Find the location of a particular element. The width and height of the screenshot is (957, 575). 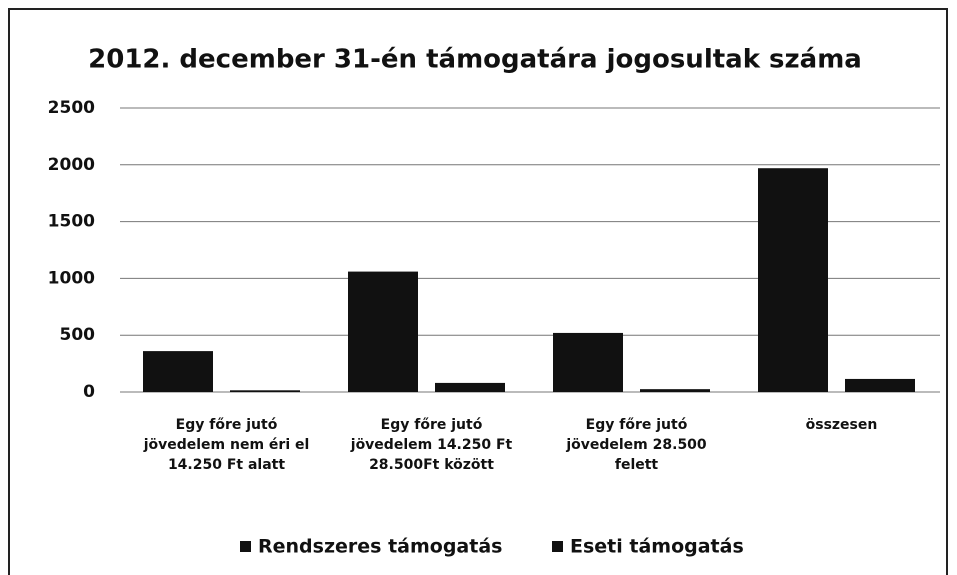

x-tick-label: Egy főre jutó jövedelem 28.500 felett is located at coordinates (636, 445).